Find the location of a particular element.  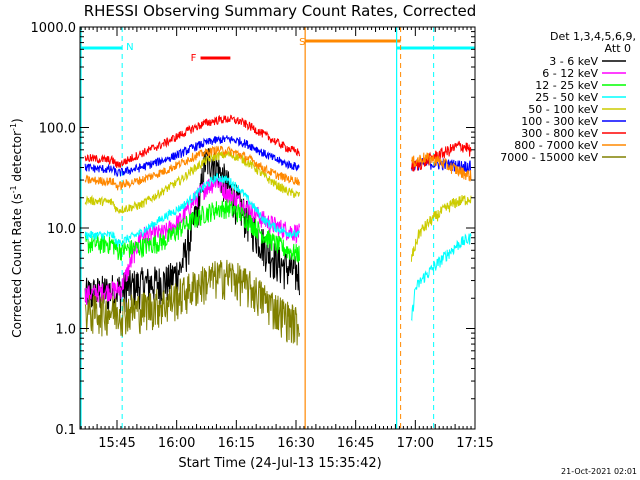

x-tick-label: 15:45 is located at coordinates (116, 443).